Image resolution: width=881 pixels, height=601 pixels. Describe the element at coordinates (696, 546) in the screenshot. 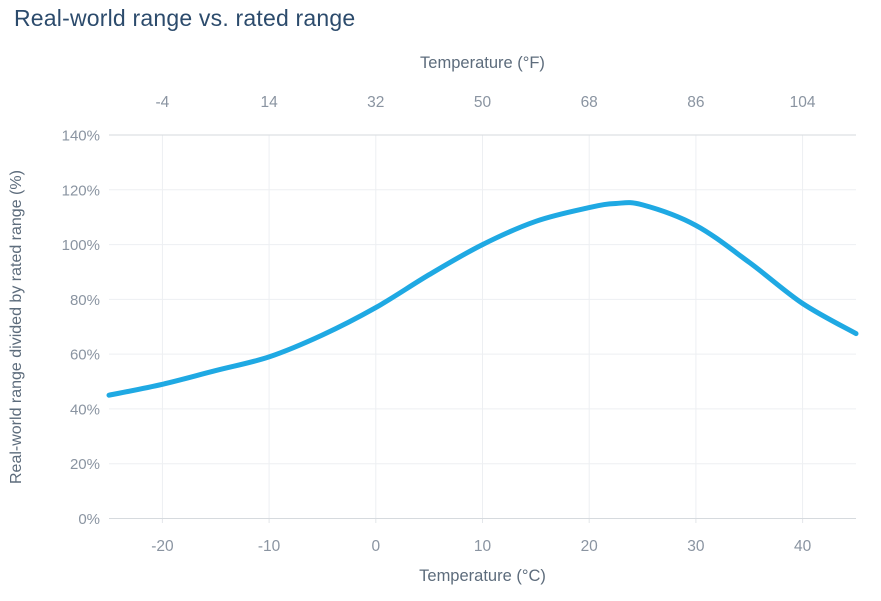

I see `bottom-x-tick-label: 30` at that location.